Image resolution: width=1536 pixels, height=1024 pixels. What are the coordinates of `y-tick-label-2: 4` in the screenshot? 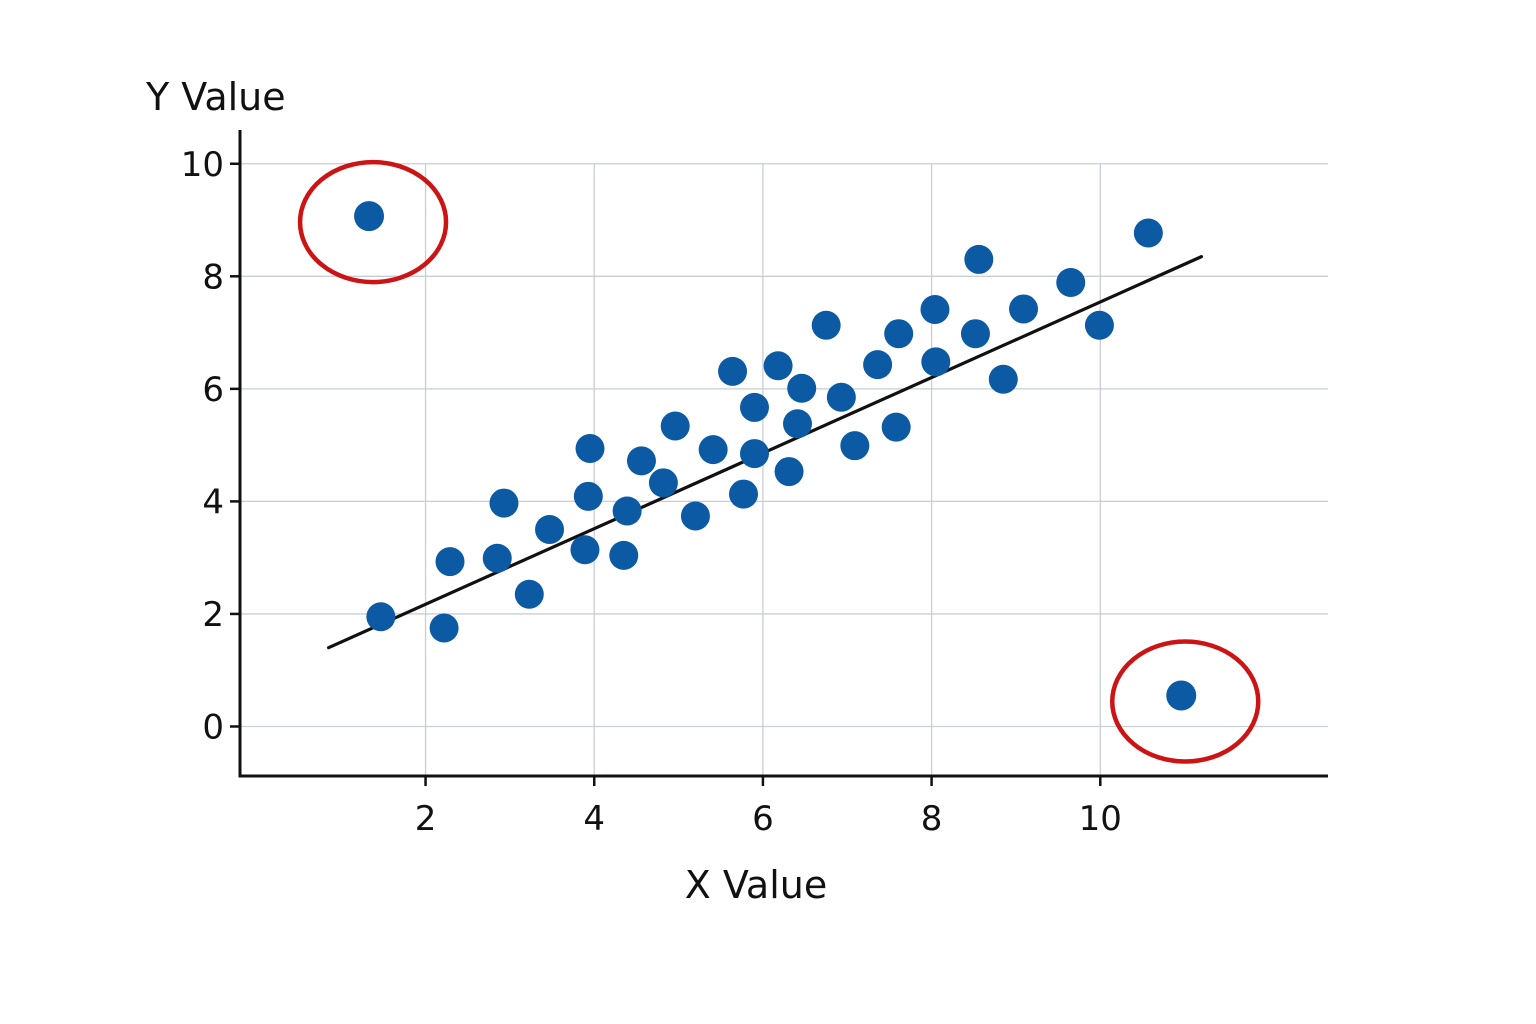 It's located at (213, 502).